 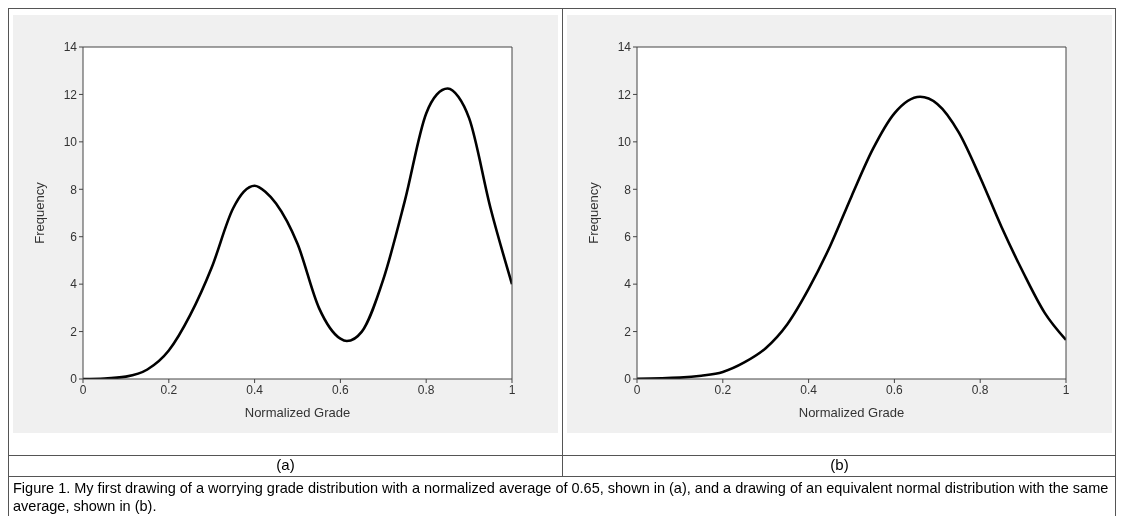 I want to click on text: (a), so click(x=285, y=465).